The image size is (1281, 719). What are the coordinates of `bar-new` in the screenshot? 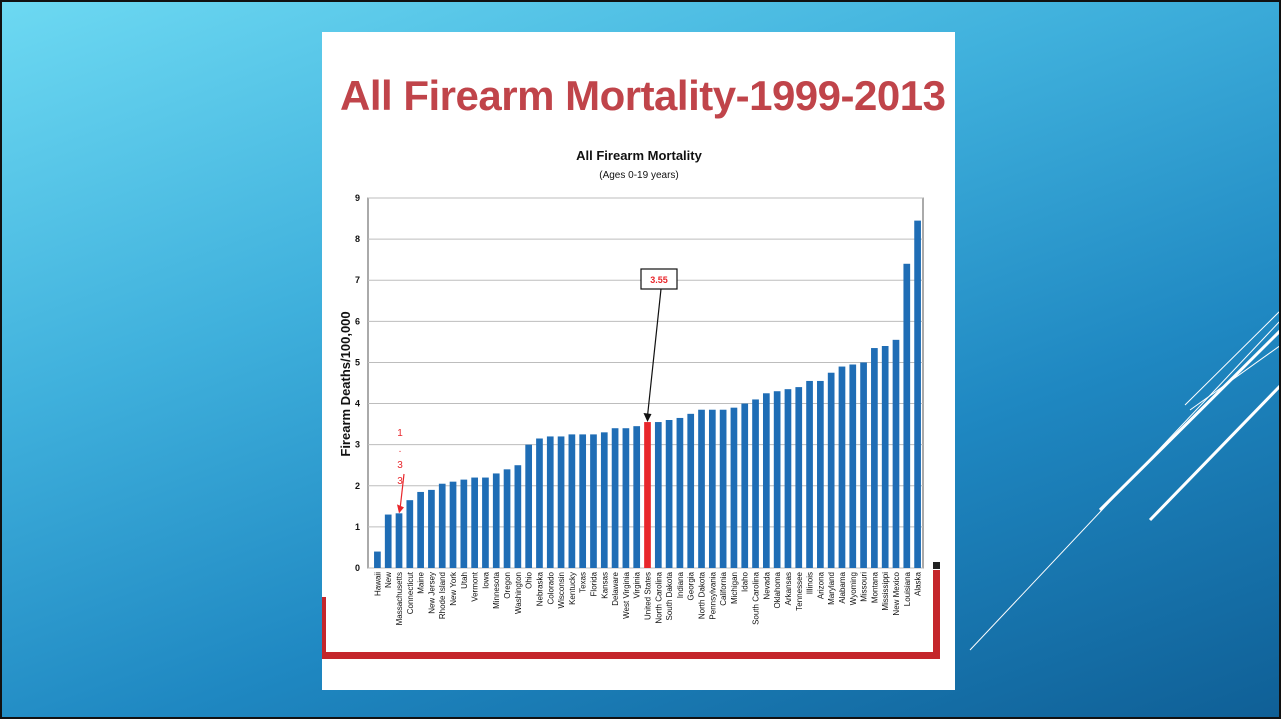 It's located at (388, 541).